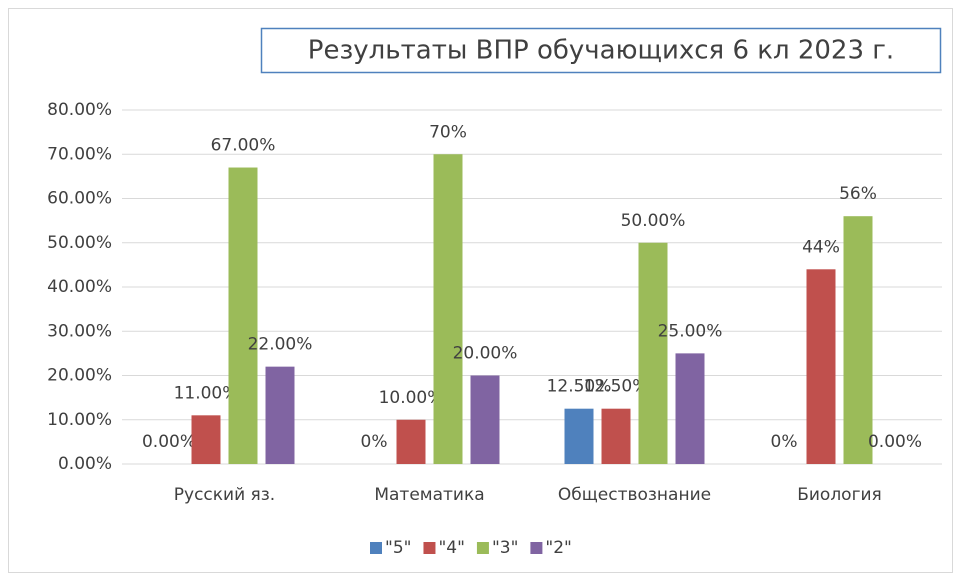 This screenshot has height=581, width=962. Describe the element at coordinates (79, 243) in the screenshot. I see `y-tick-label: 50.00%` at that location.